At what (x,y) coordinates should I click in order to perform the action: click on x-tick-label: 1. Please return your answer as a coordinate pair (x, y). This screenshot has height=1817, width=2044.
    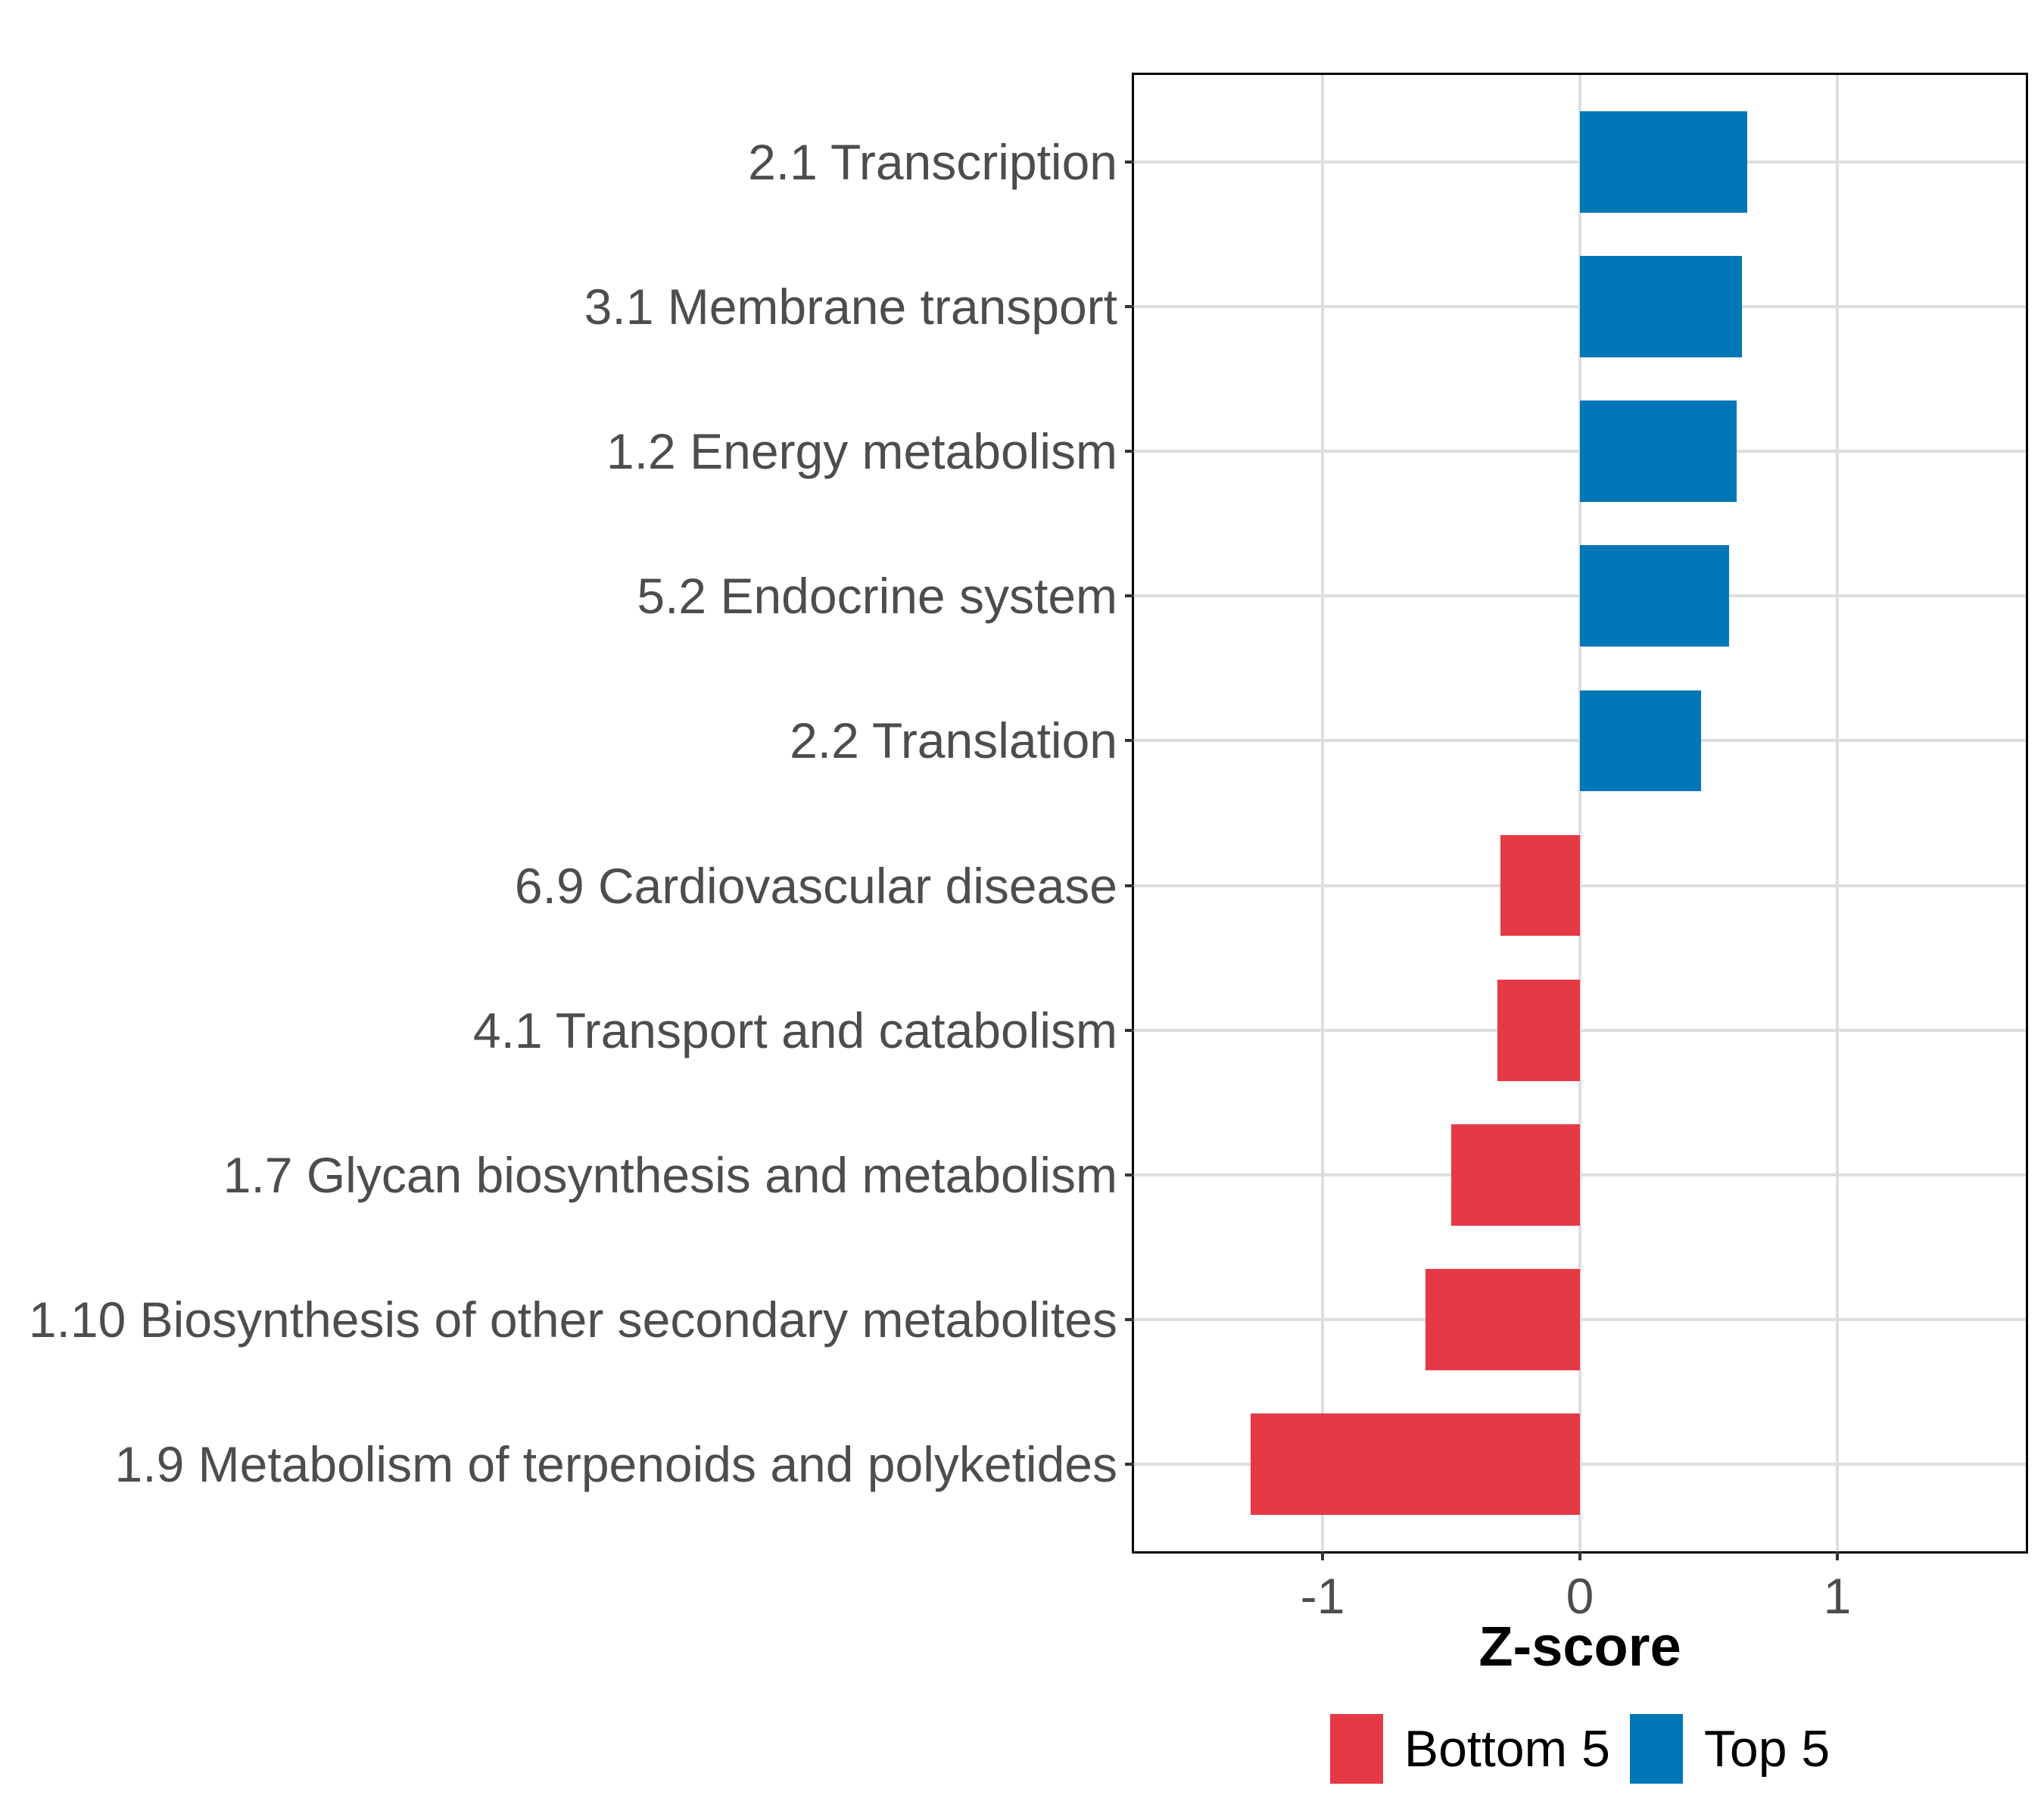
    Looking at the image, I should click on (1837, 1596).